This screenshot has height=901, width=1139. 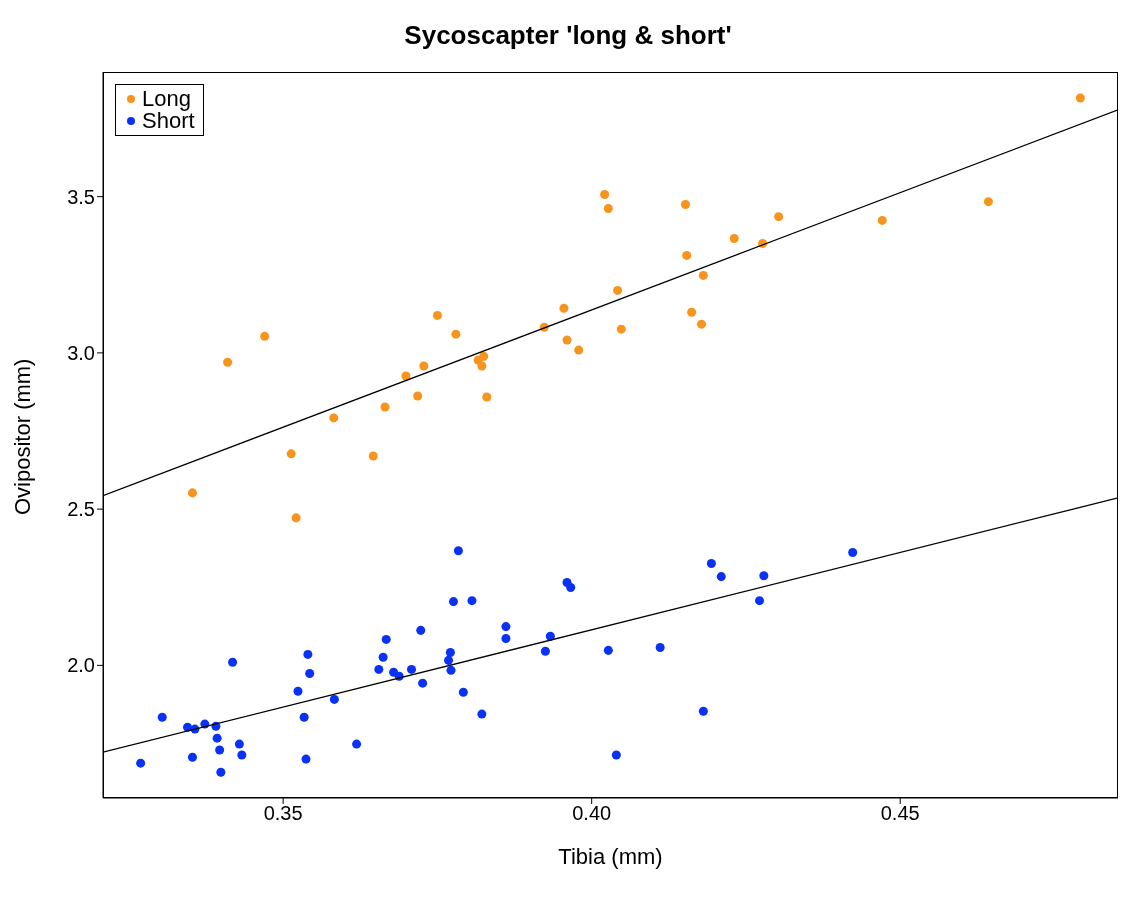 What do you see at coordinates (166, 98) in the screenshot?
I see `legend-label: Long` at bounding box center [166, 98].